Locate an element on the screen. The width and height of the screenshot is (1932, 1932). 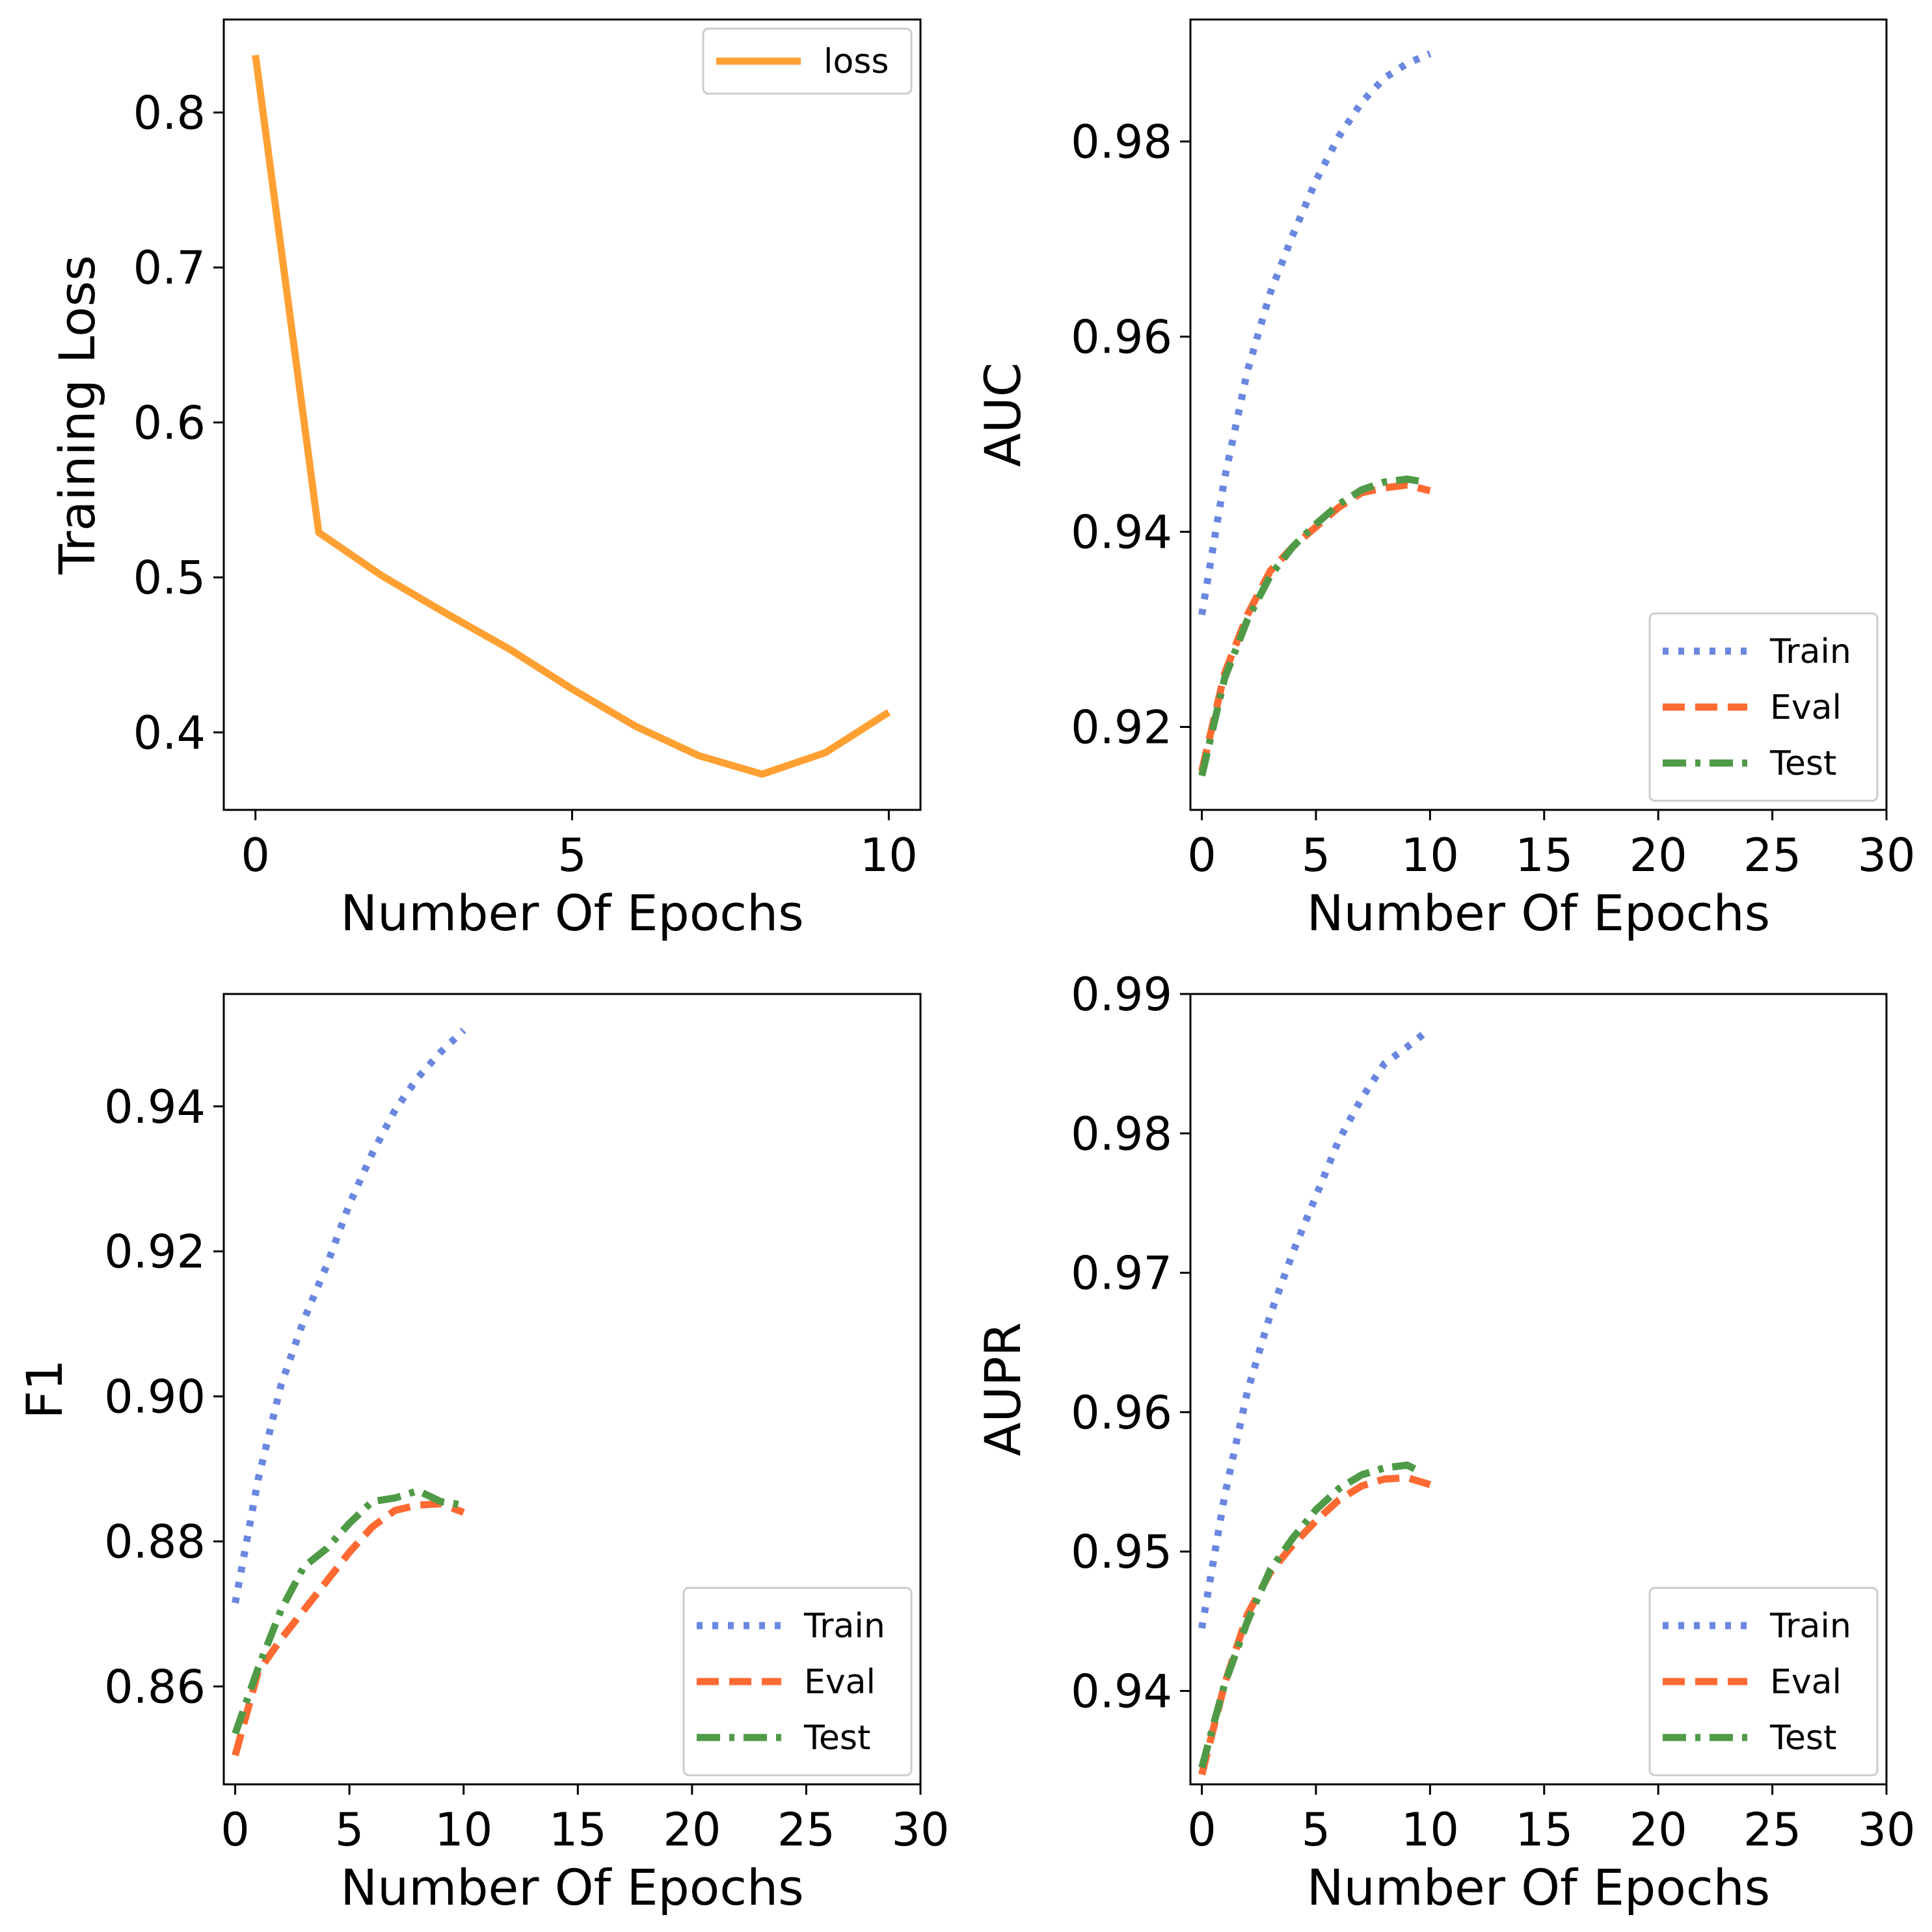
aupr-legend-label-eval: Eval is located at coordinates (1806, 1682).